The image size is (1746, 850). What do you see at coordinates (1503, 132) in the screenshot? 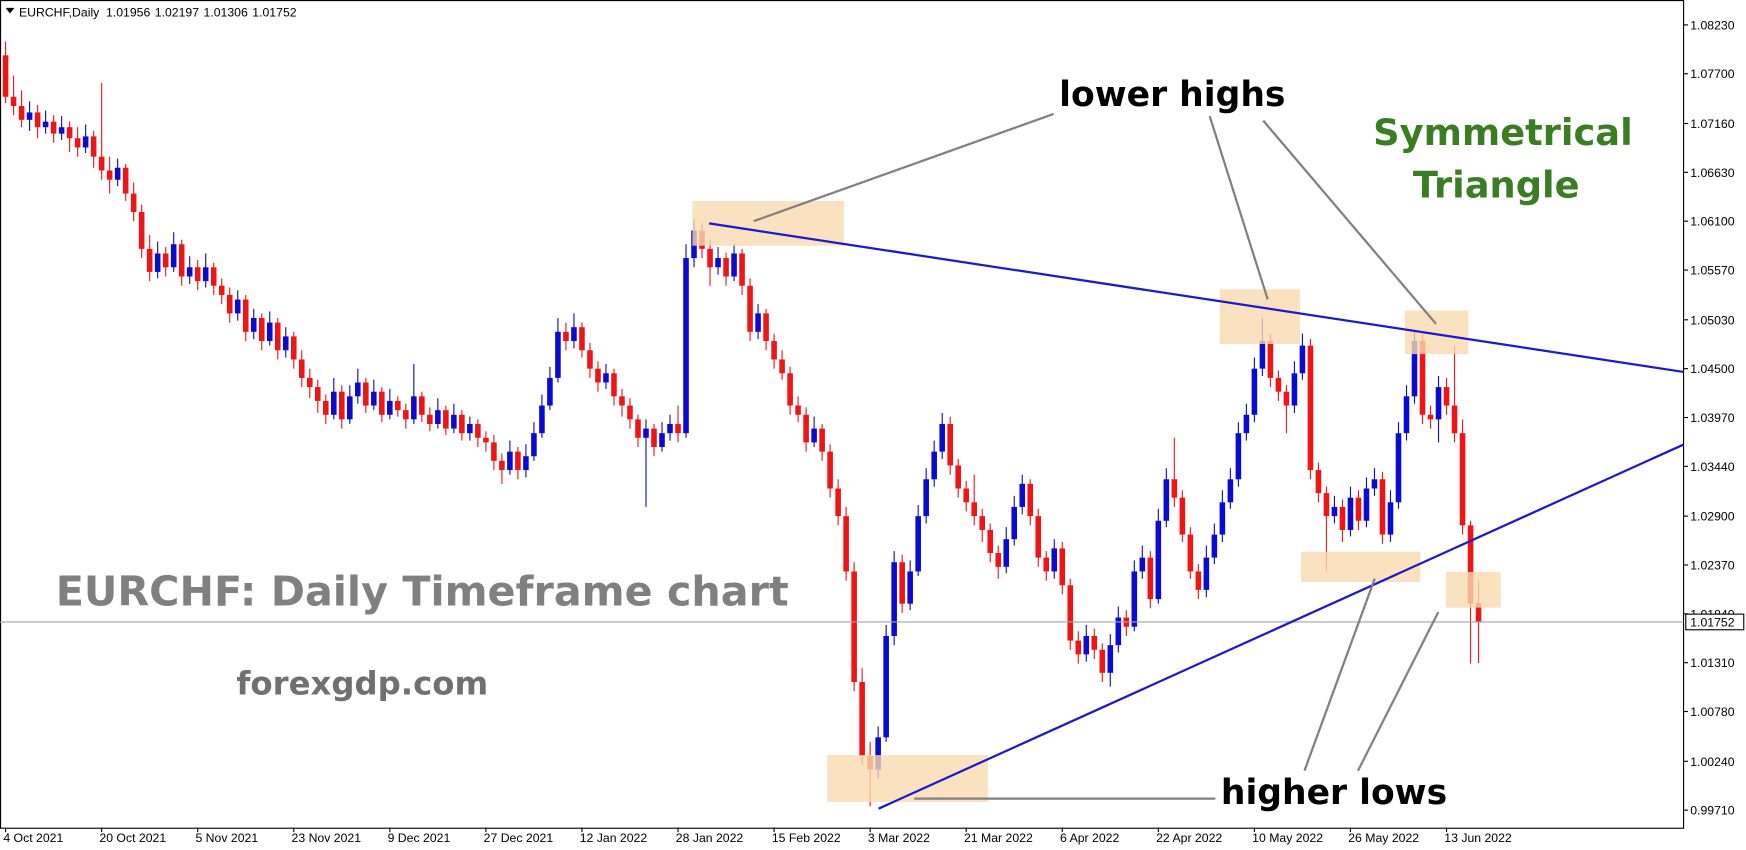
I see `annotation: Symmetrical` at bounding box center [1503, 132].